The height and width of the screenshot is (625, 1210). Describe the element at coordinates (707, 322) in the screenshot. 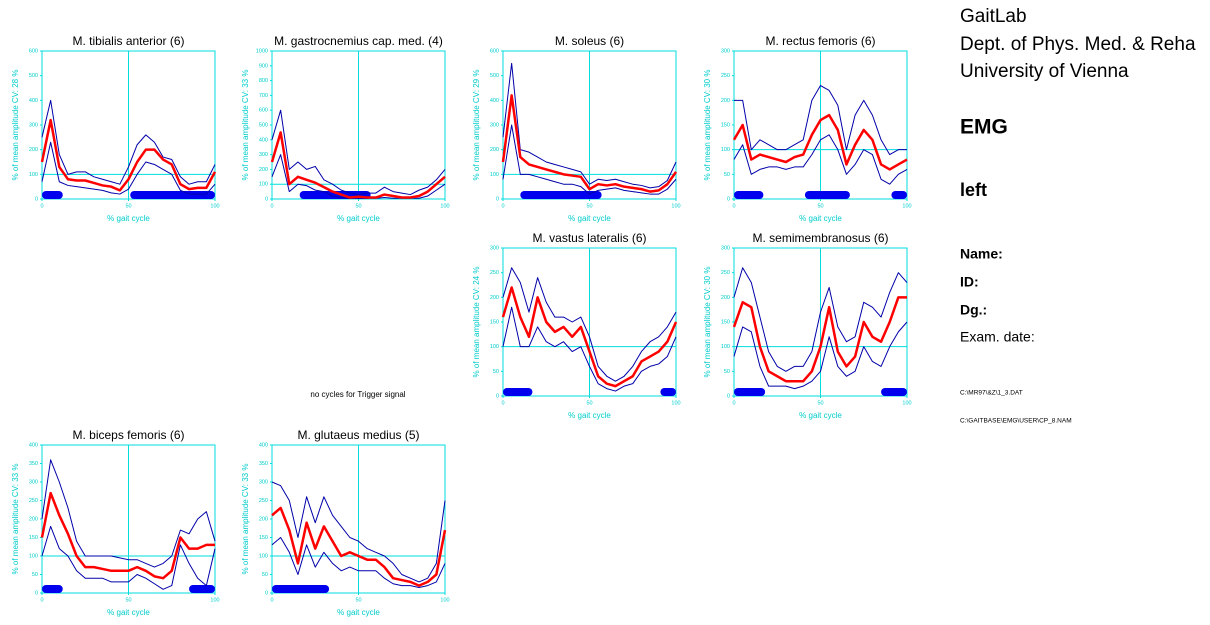

I see `y-axis-label: % of mean amplitude CV: 30 %` at that location.